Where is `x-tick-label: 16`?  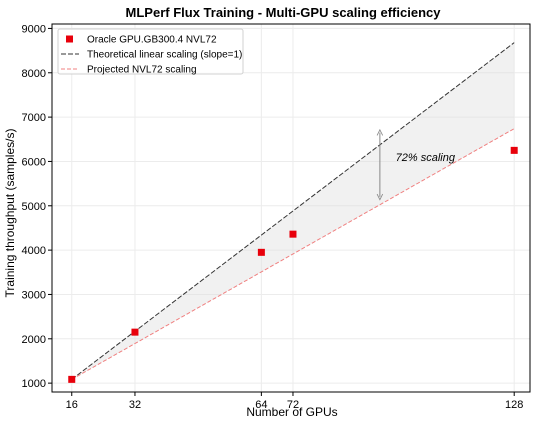
x-tick-label: 16 is located at coordinates (72, 405).